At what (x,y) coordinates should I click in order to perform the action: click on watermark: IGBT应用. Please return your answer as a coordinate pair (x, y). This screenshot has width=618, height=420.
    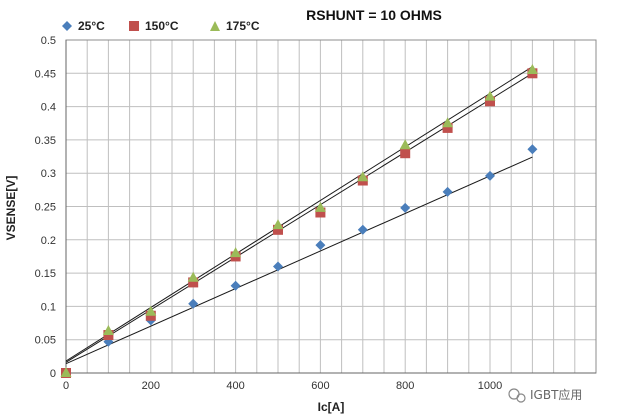
    Looking at the image, I should click on (545, 395).